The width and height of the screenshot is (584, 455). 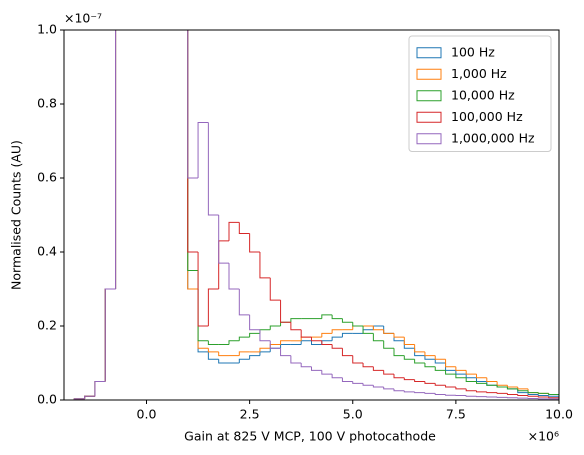 I want to click on y-multiplier: ×10⁻⁷, so click(x=83, y=18).